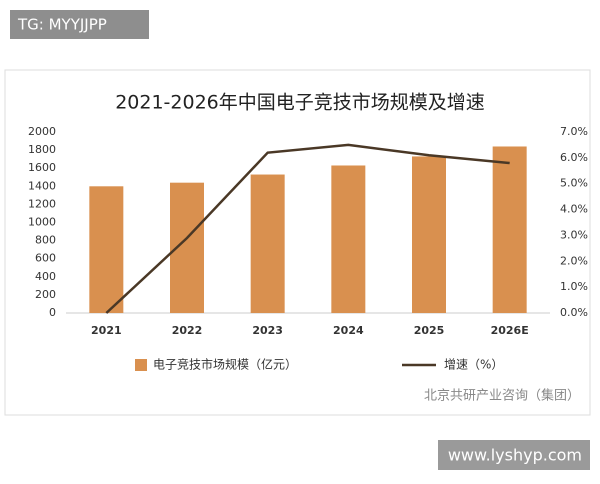 The image size is (600, 484). What do you see at coordinates (42, 222) in the screenshot?
I see `y-tick-label: 1000` at bounding box center [42, 222].